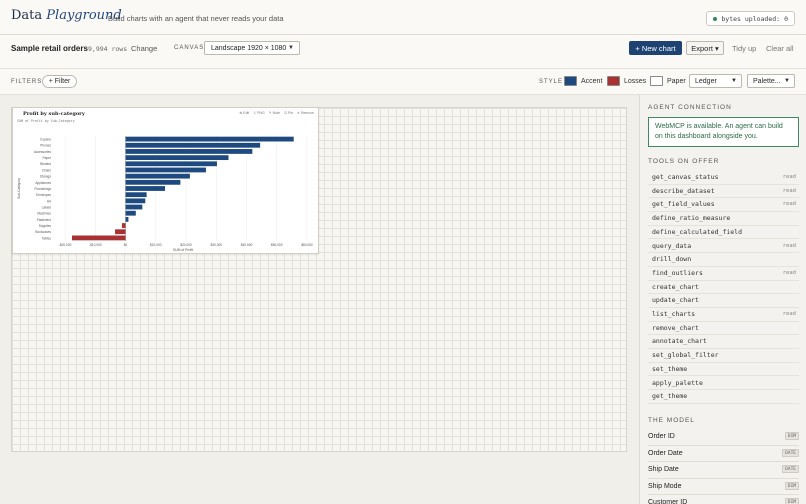  Describe the element at coordinates (723, 274) in the screenshot. I see `tool-item: find_outliers read` at that location.